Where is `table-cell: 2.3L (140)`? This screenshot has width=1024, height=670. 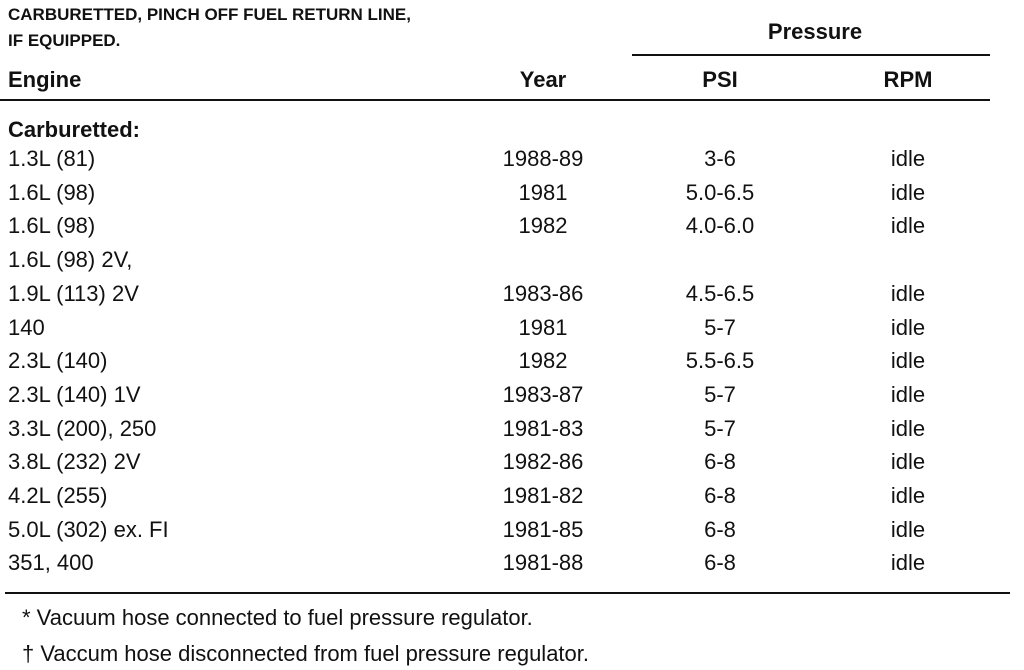 table-cell: 2.3L (140) is located at coordinates (58, 361).